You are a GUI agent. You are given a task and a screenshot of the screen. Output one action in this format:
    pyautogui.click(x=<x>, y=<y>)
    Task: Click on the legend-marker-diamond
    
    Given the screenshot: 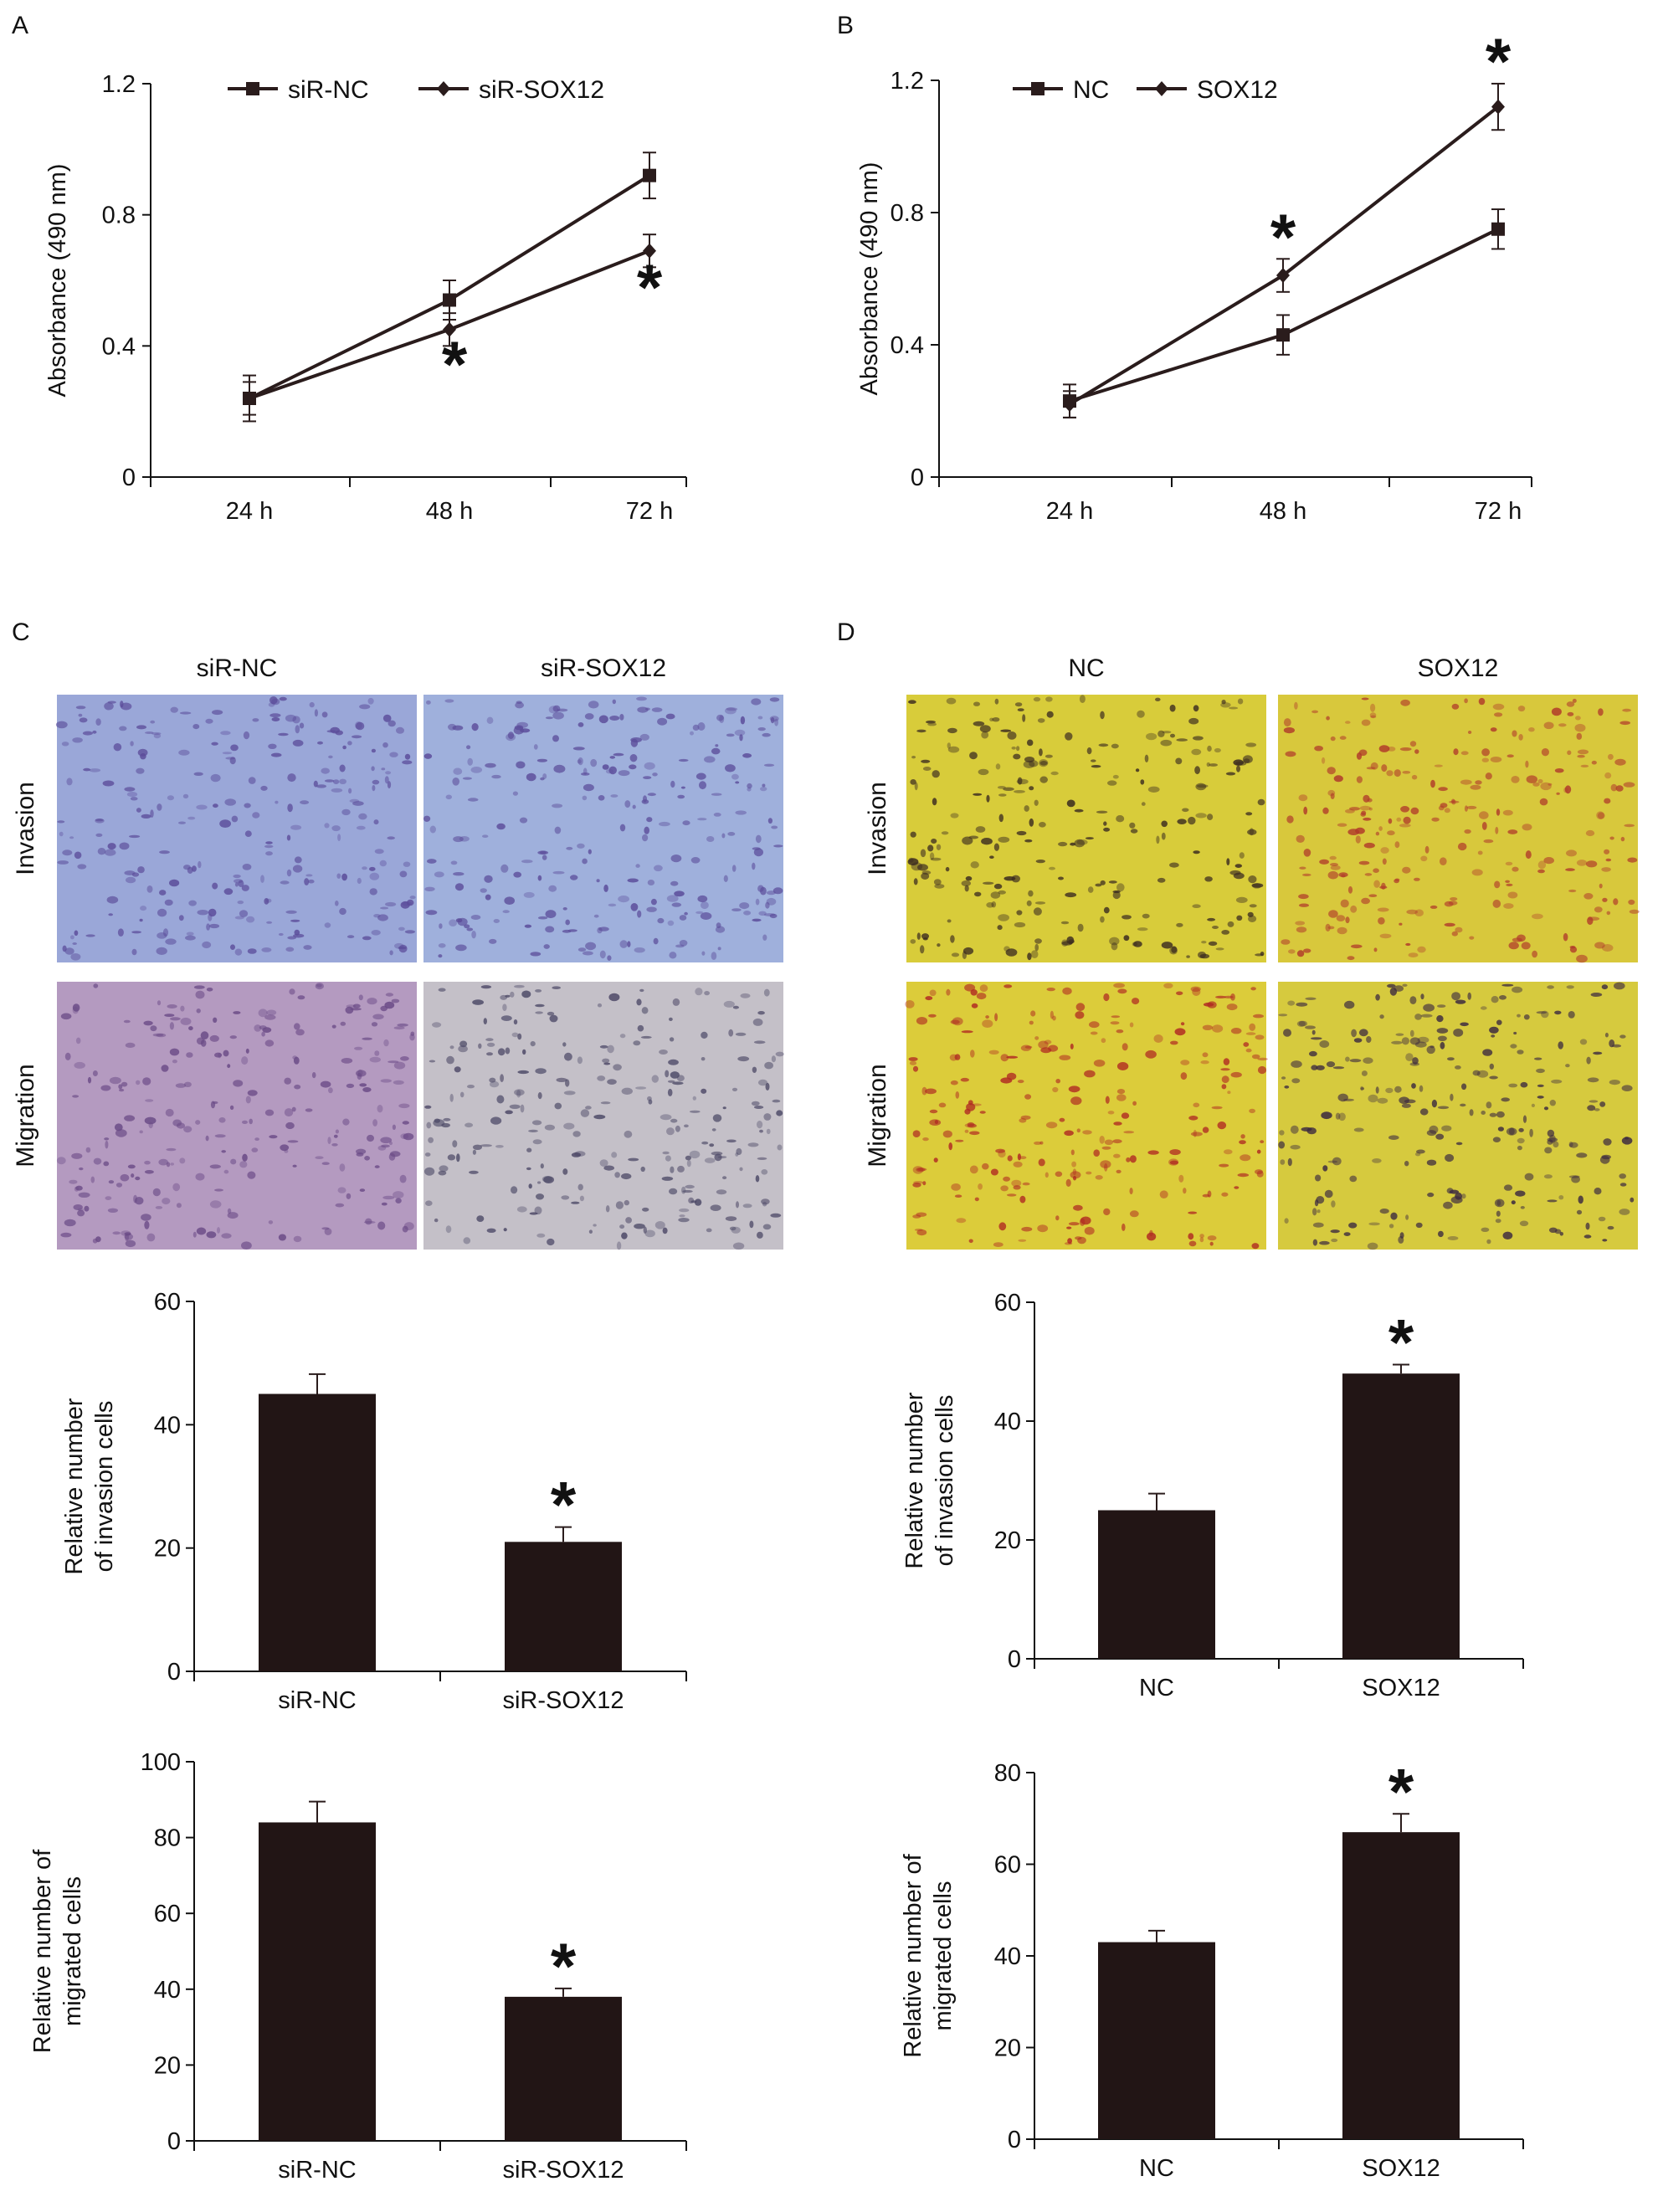 What is the action you would take?
    pyautogui.click(x=1161, y=88)
    